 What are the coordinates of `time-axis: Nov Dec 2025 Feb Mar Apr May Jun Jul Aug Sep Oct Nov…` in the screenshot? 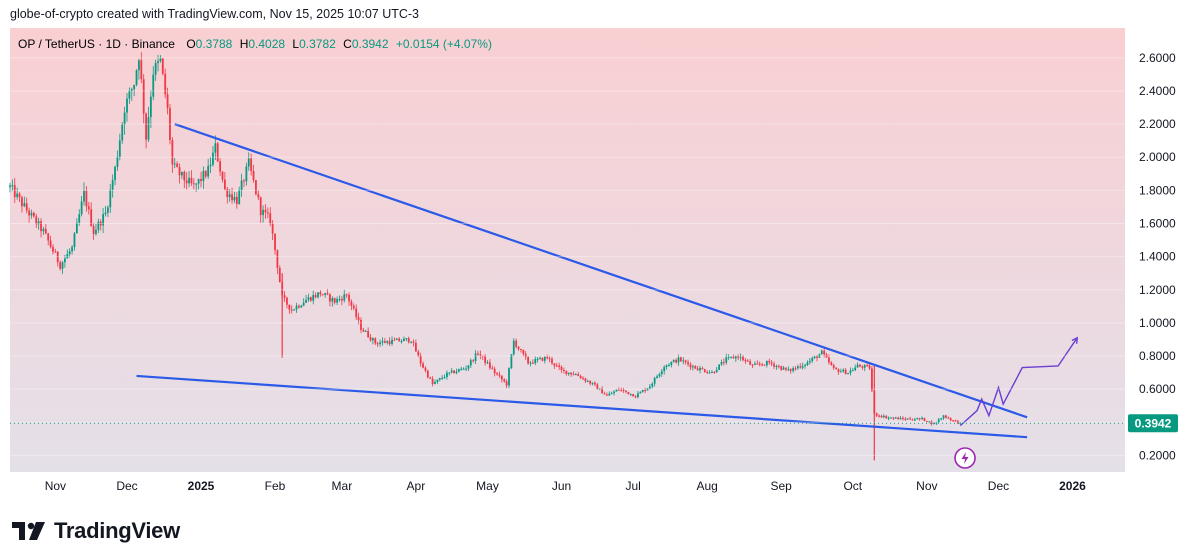 It's located at (565, 486).